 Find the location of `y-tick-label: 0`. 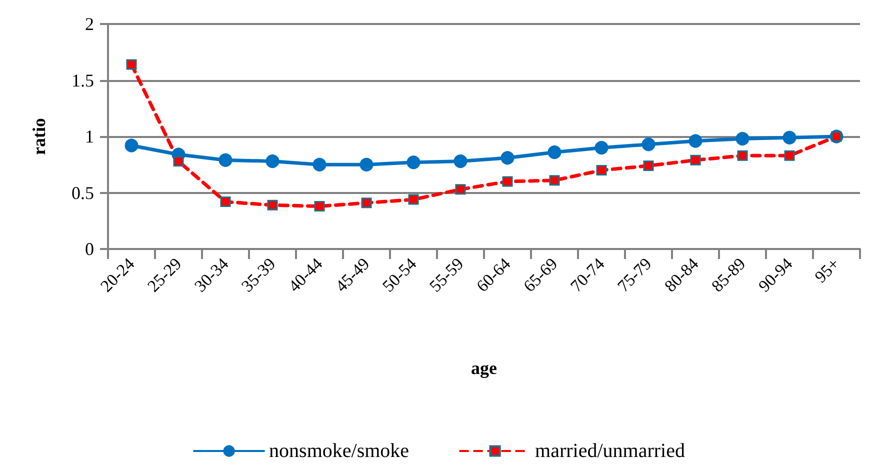

y-tick-label: 0 is located at coordinates (89, 249).